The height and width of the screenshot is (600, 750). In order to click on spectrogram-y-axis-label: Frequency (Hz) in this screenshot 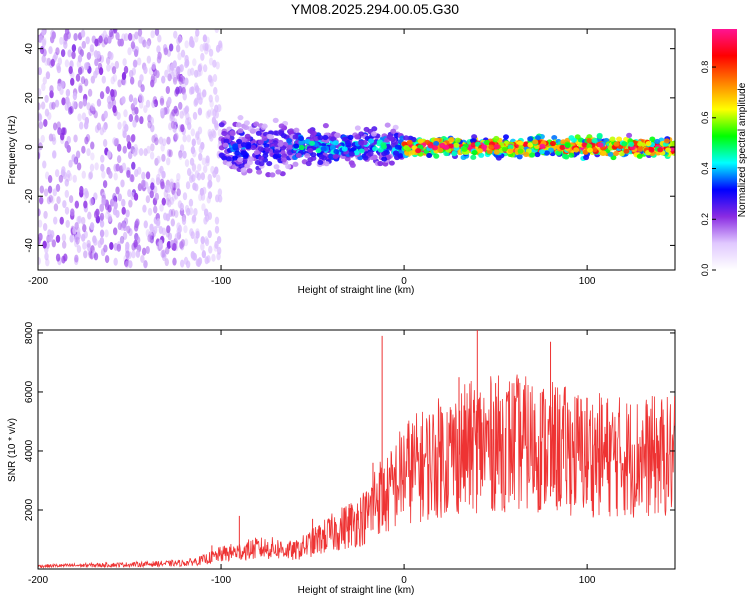, I will do `click(12, 150)`.